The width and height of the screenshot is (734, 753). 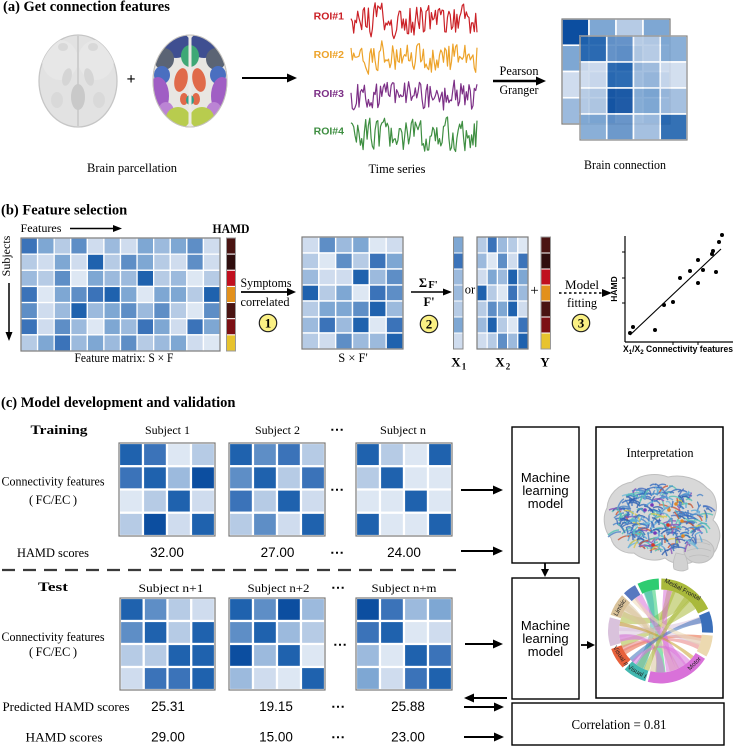 I want to click on svg-text: 19.15, so click(x=276, y=706).